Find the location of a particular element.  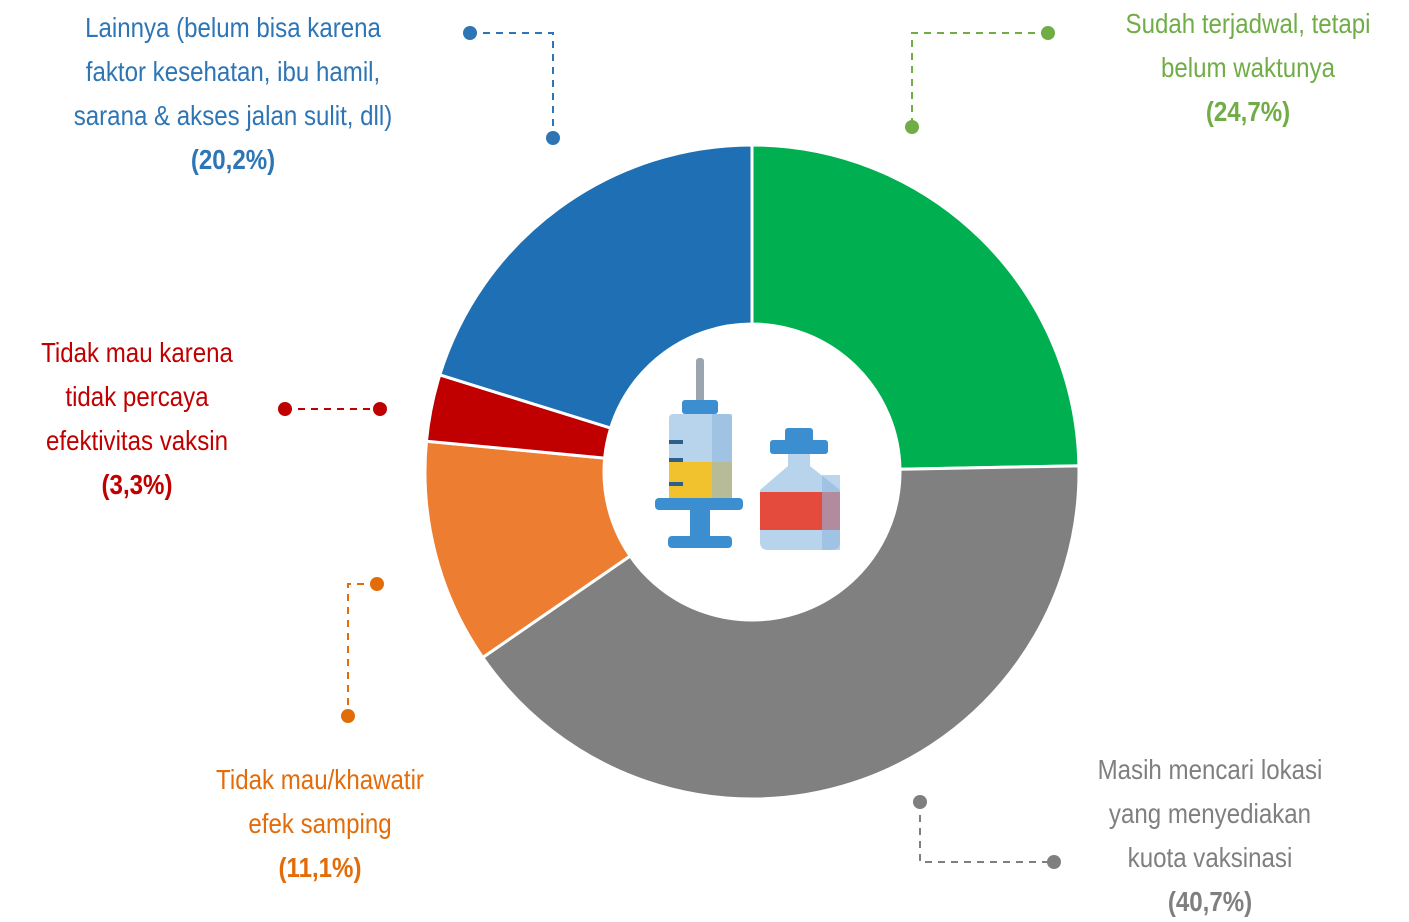

label-line: kuota vaksinasi is located at coordinates (1210, 857).